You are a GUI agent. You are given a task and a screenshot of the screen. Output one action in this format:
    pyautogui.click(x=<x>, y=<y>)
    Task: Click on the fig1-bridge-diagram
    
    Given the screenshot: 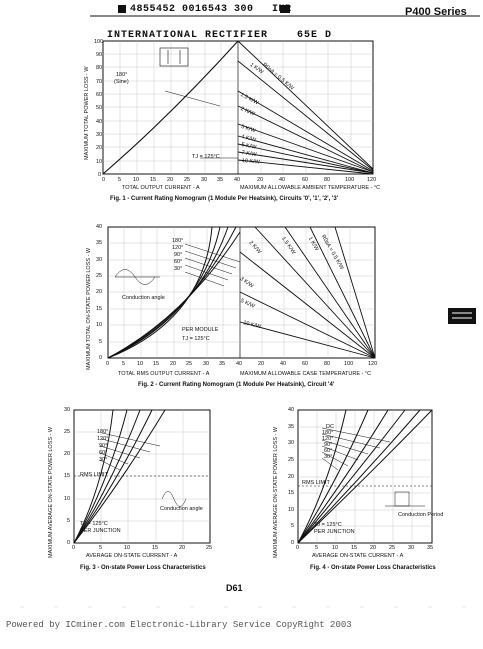 What is the action you would take?
    pyautogui.click(x=174, y=57)
    